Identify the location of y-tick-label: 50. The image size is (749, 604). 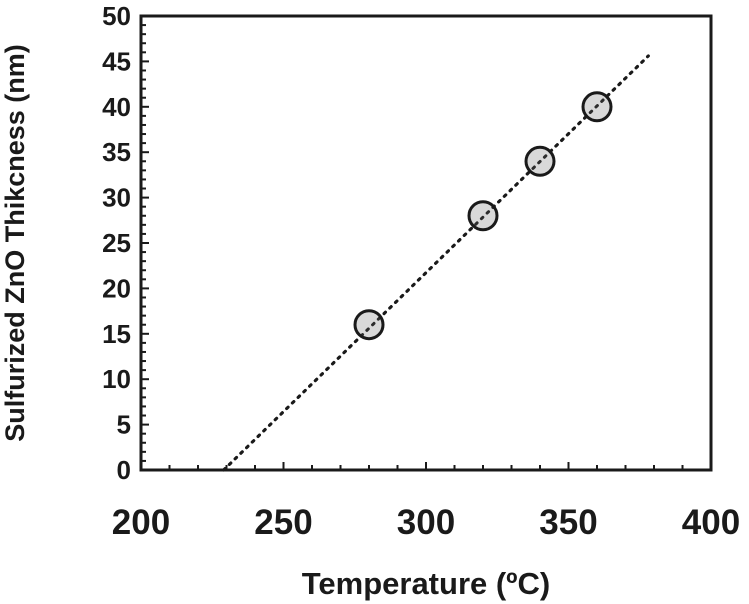
(116, 16).